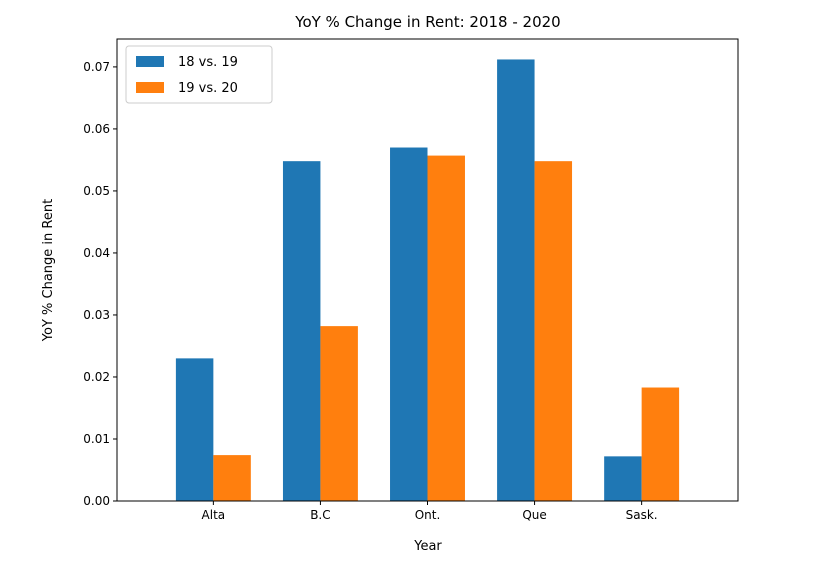 The height and width of the screenshot is (563, 820). I want to click on x-tick-label: Ont., so click(428, 515).